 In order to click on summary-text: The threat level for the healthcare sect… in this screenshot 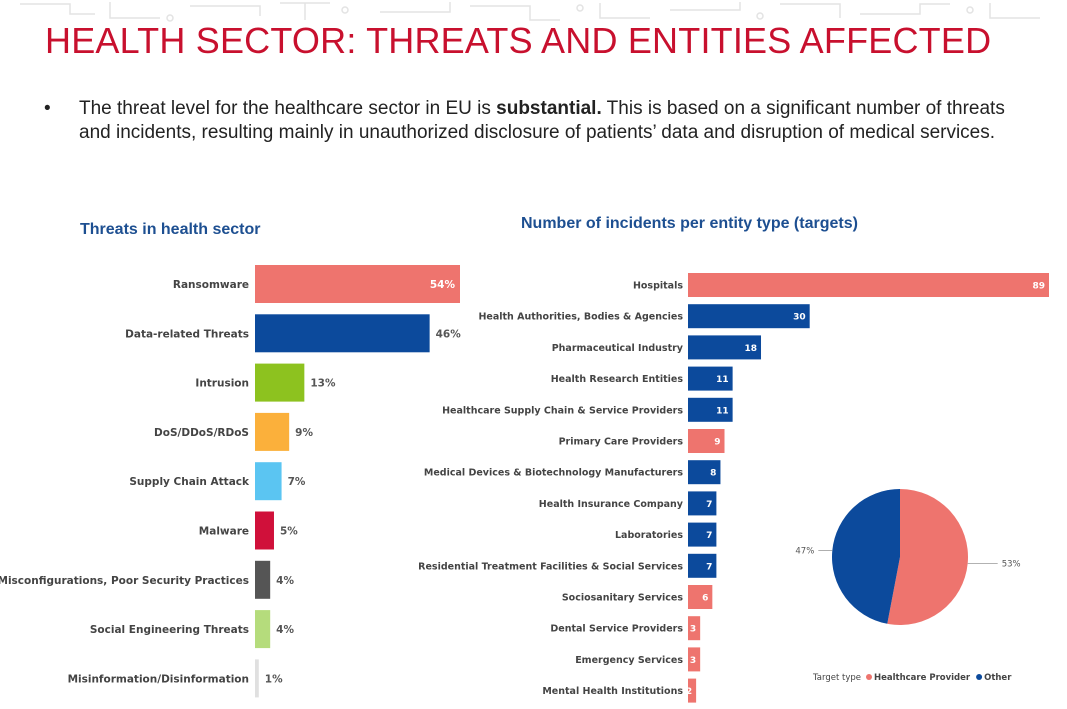, I will do `click(556, 121)`.